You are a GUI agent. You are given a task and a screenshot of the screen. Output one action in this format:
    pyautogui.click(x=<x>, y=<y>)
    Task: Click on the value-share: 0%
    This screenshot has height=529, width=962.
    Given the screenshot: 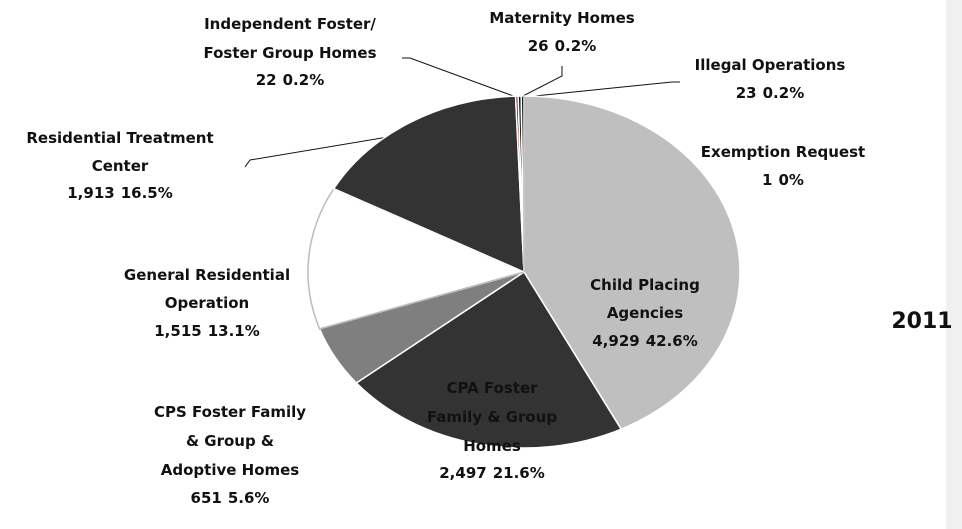 What is the action you would take?
    pyautogui.click(x=790, y=180)
    